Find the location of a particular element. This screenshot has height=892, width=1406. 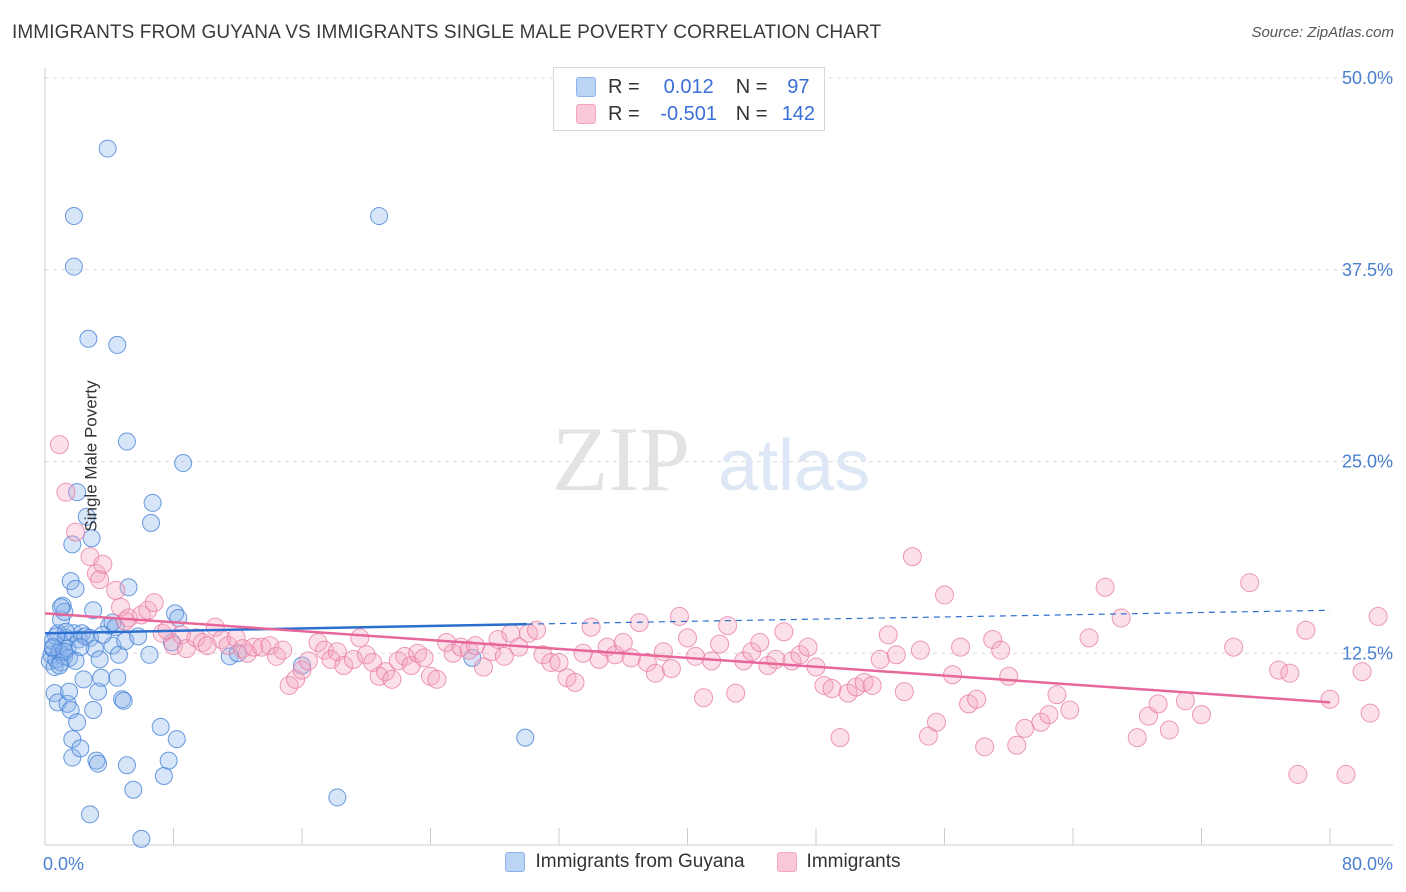

source-label: Source: ZipAtlas.com is located at coordinates (1322, 32).